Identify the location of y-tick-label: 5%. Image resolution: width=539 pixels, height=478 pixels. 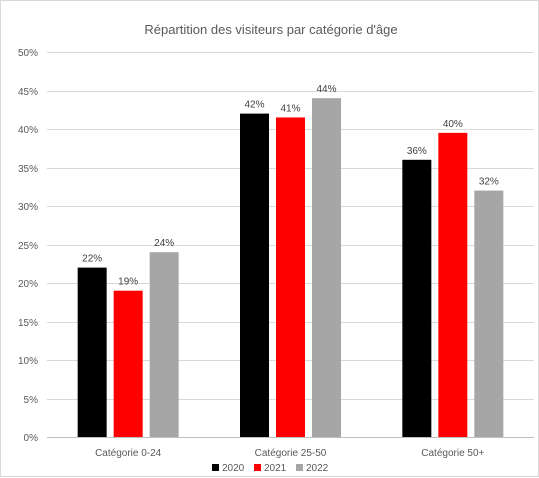
(31, 400).